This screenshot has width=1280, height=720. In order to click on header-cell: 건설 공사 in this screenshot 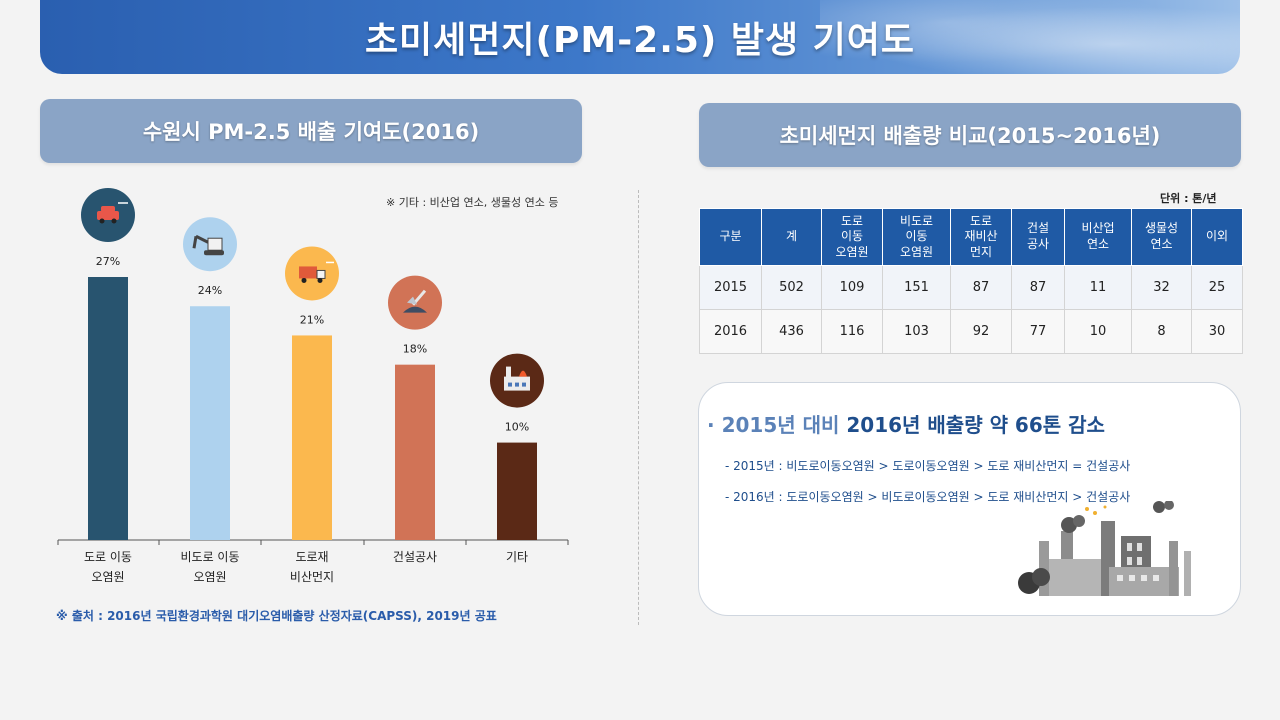, I will do `click(1038, 237)`.